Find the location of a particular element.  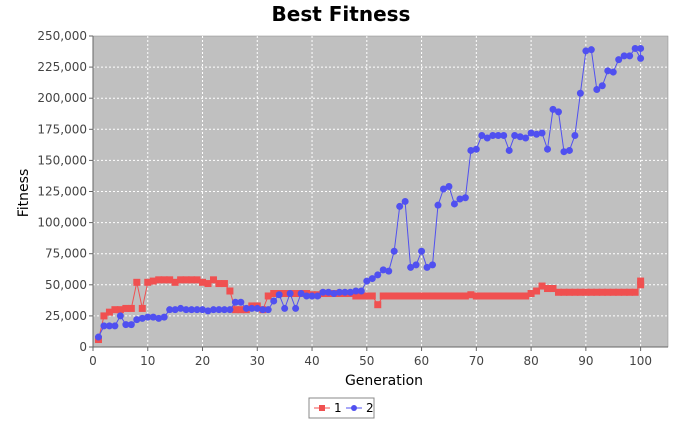

y-tick-label: 125,000 is located at coordinates (62, 192).